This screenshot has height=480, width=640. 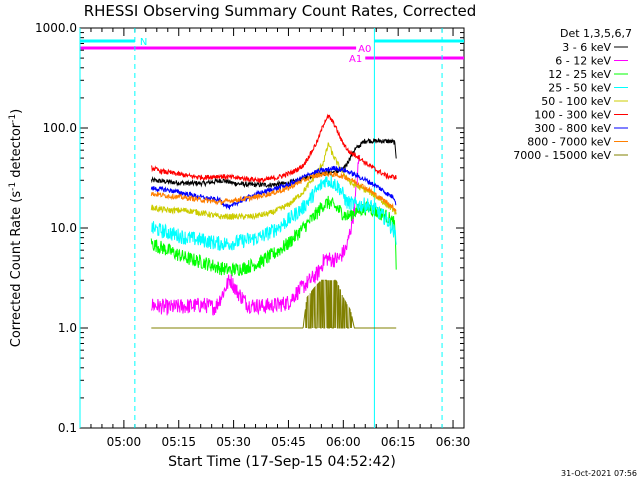 What do you see at coordinates (572, 115) in the screenshot?
I see `legend-label: 100 - 300 keV` at bounding box center [572, 115].